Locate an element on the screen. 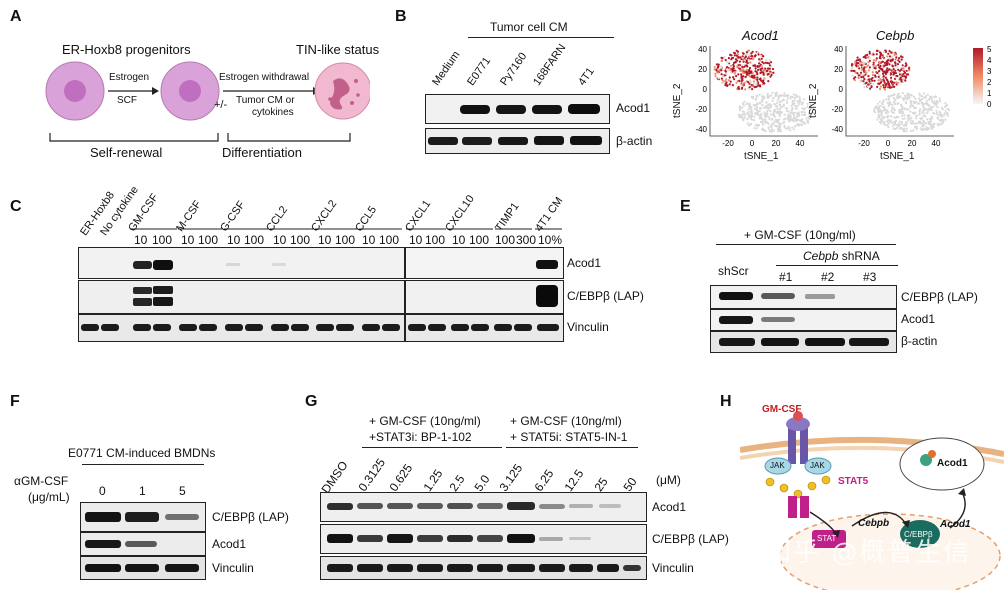  panel-g-row-acod1: Acod1 is located at coordinates (669, 507).